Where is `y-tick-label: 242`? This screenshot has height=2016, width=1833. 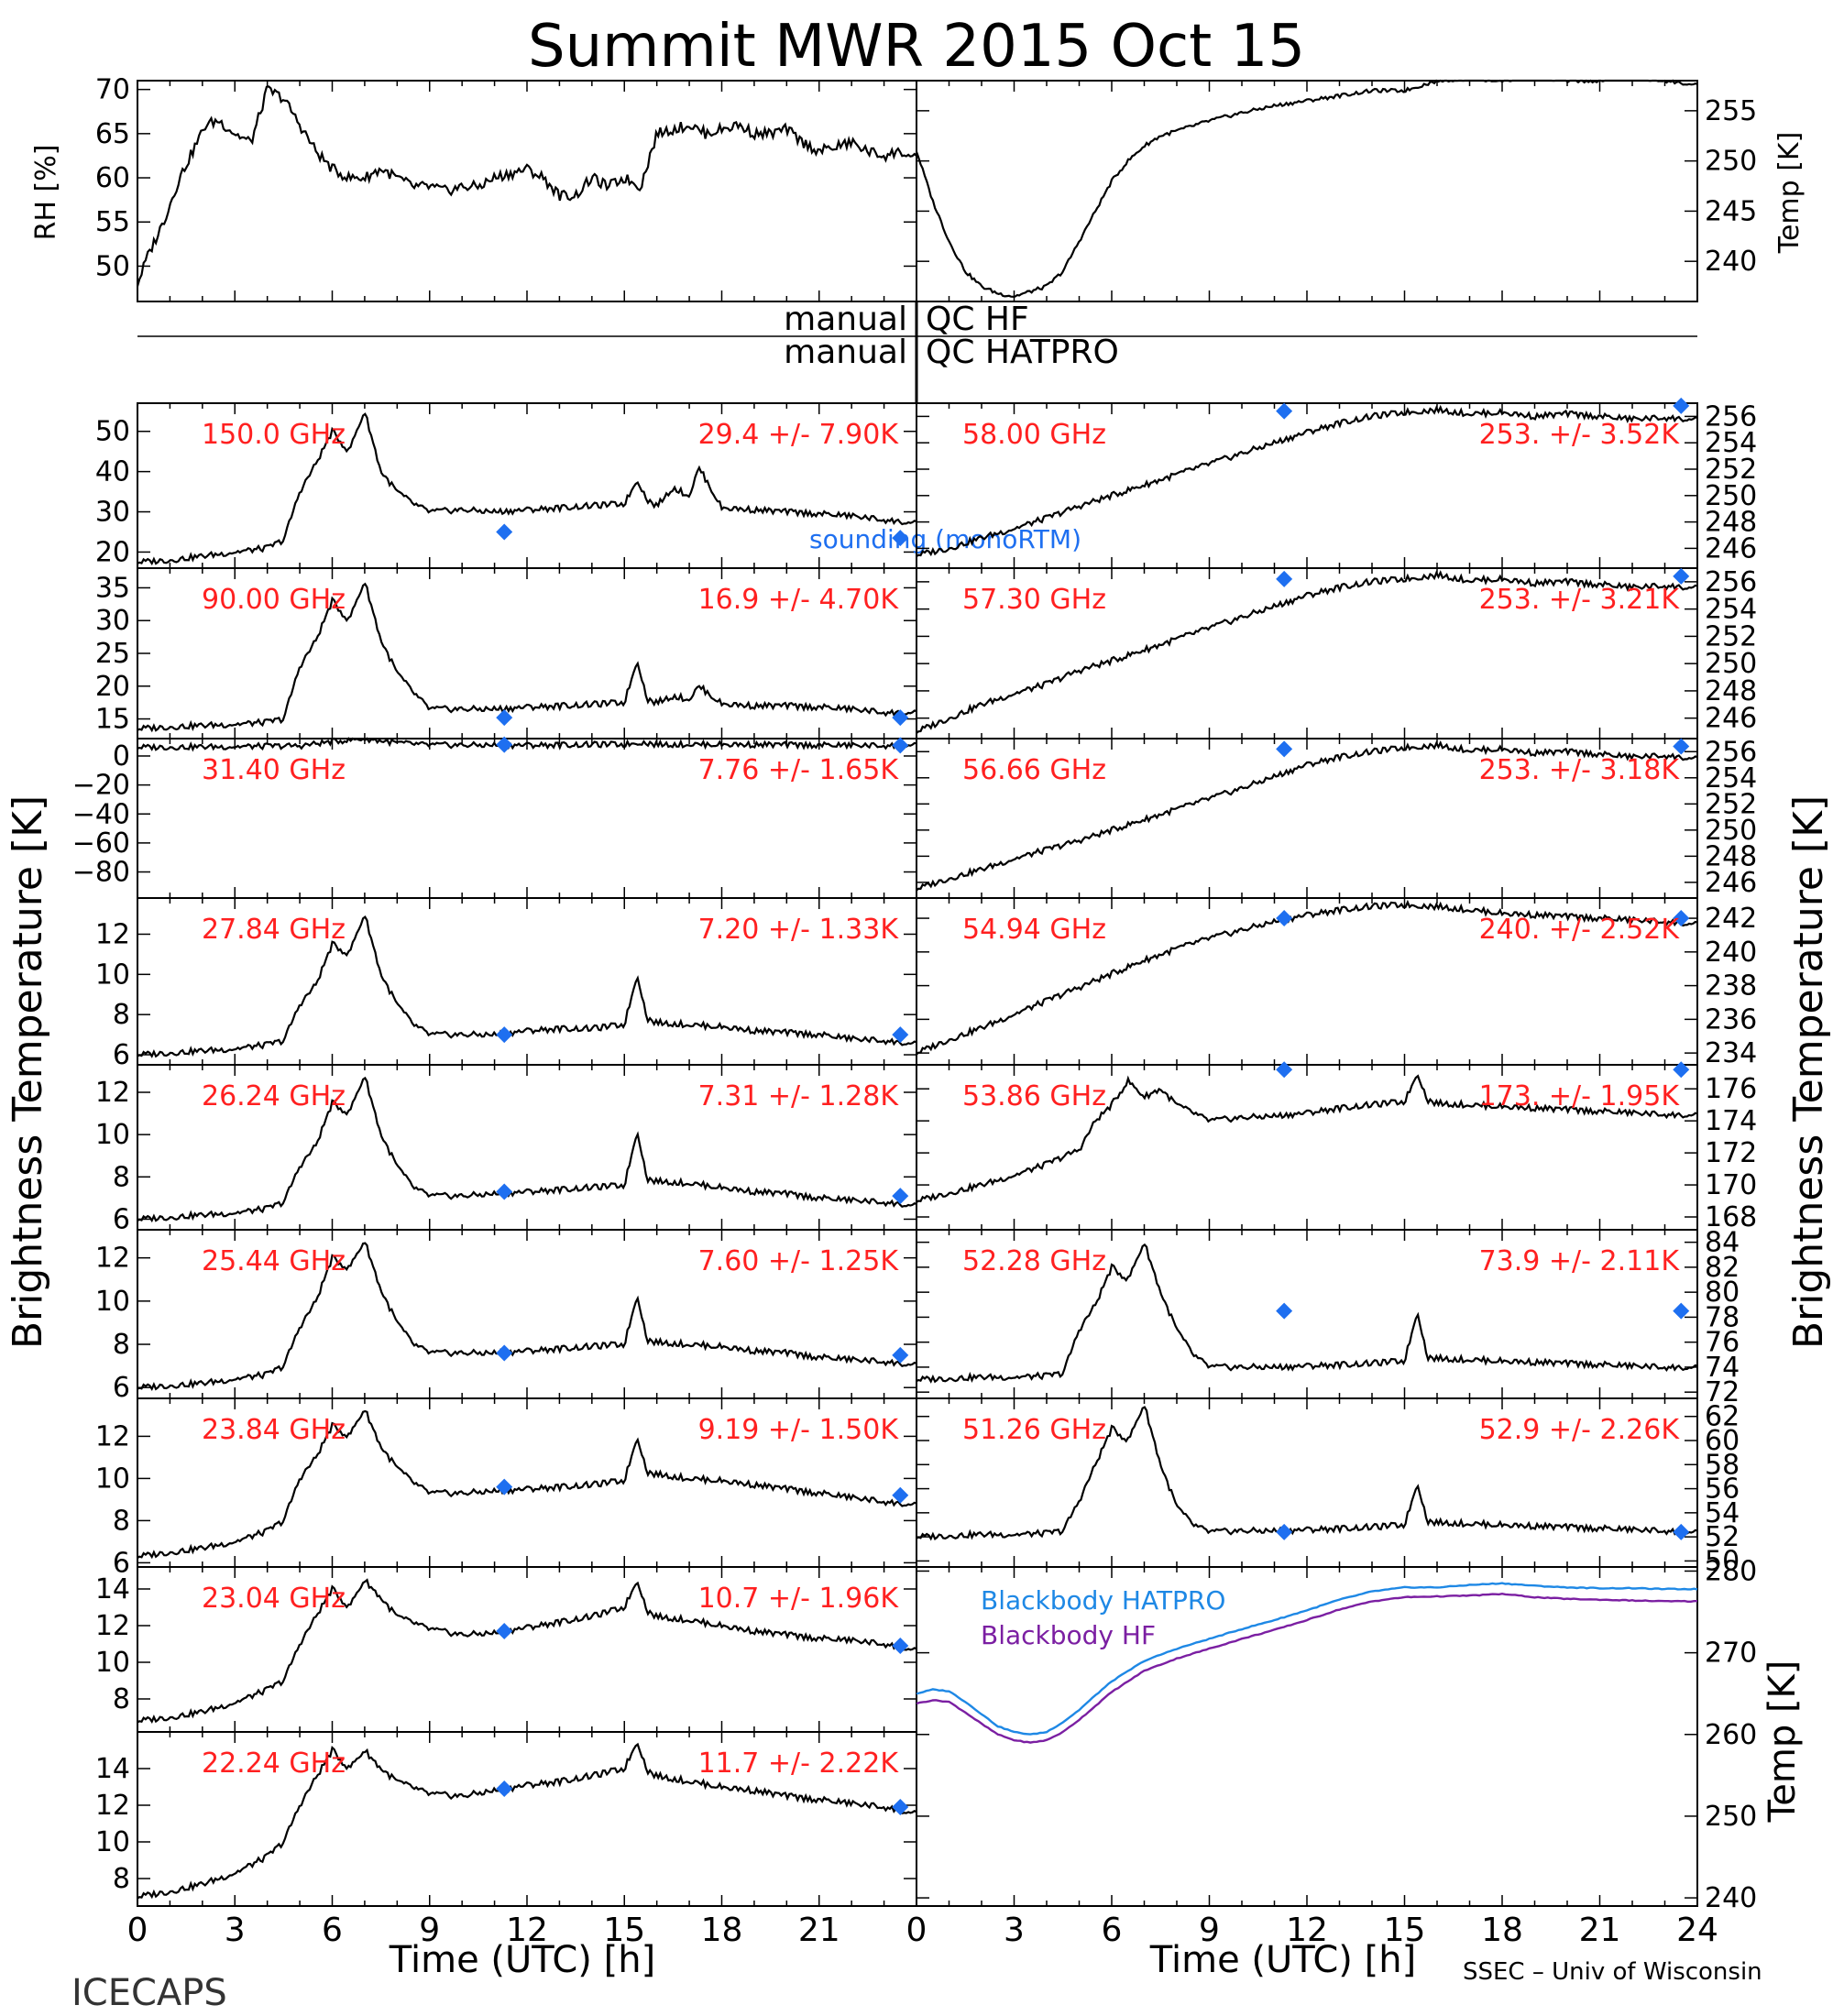
y-tick-label: 242 is located at coordinates (1731, 919).